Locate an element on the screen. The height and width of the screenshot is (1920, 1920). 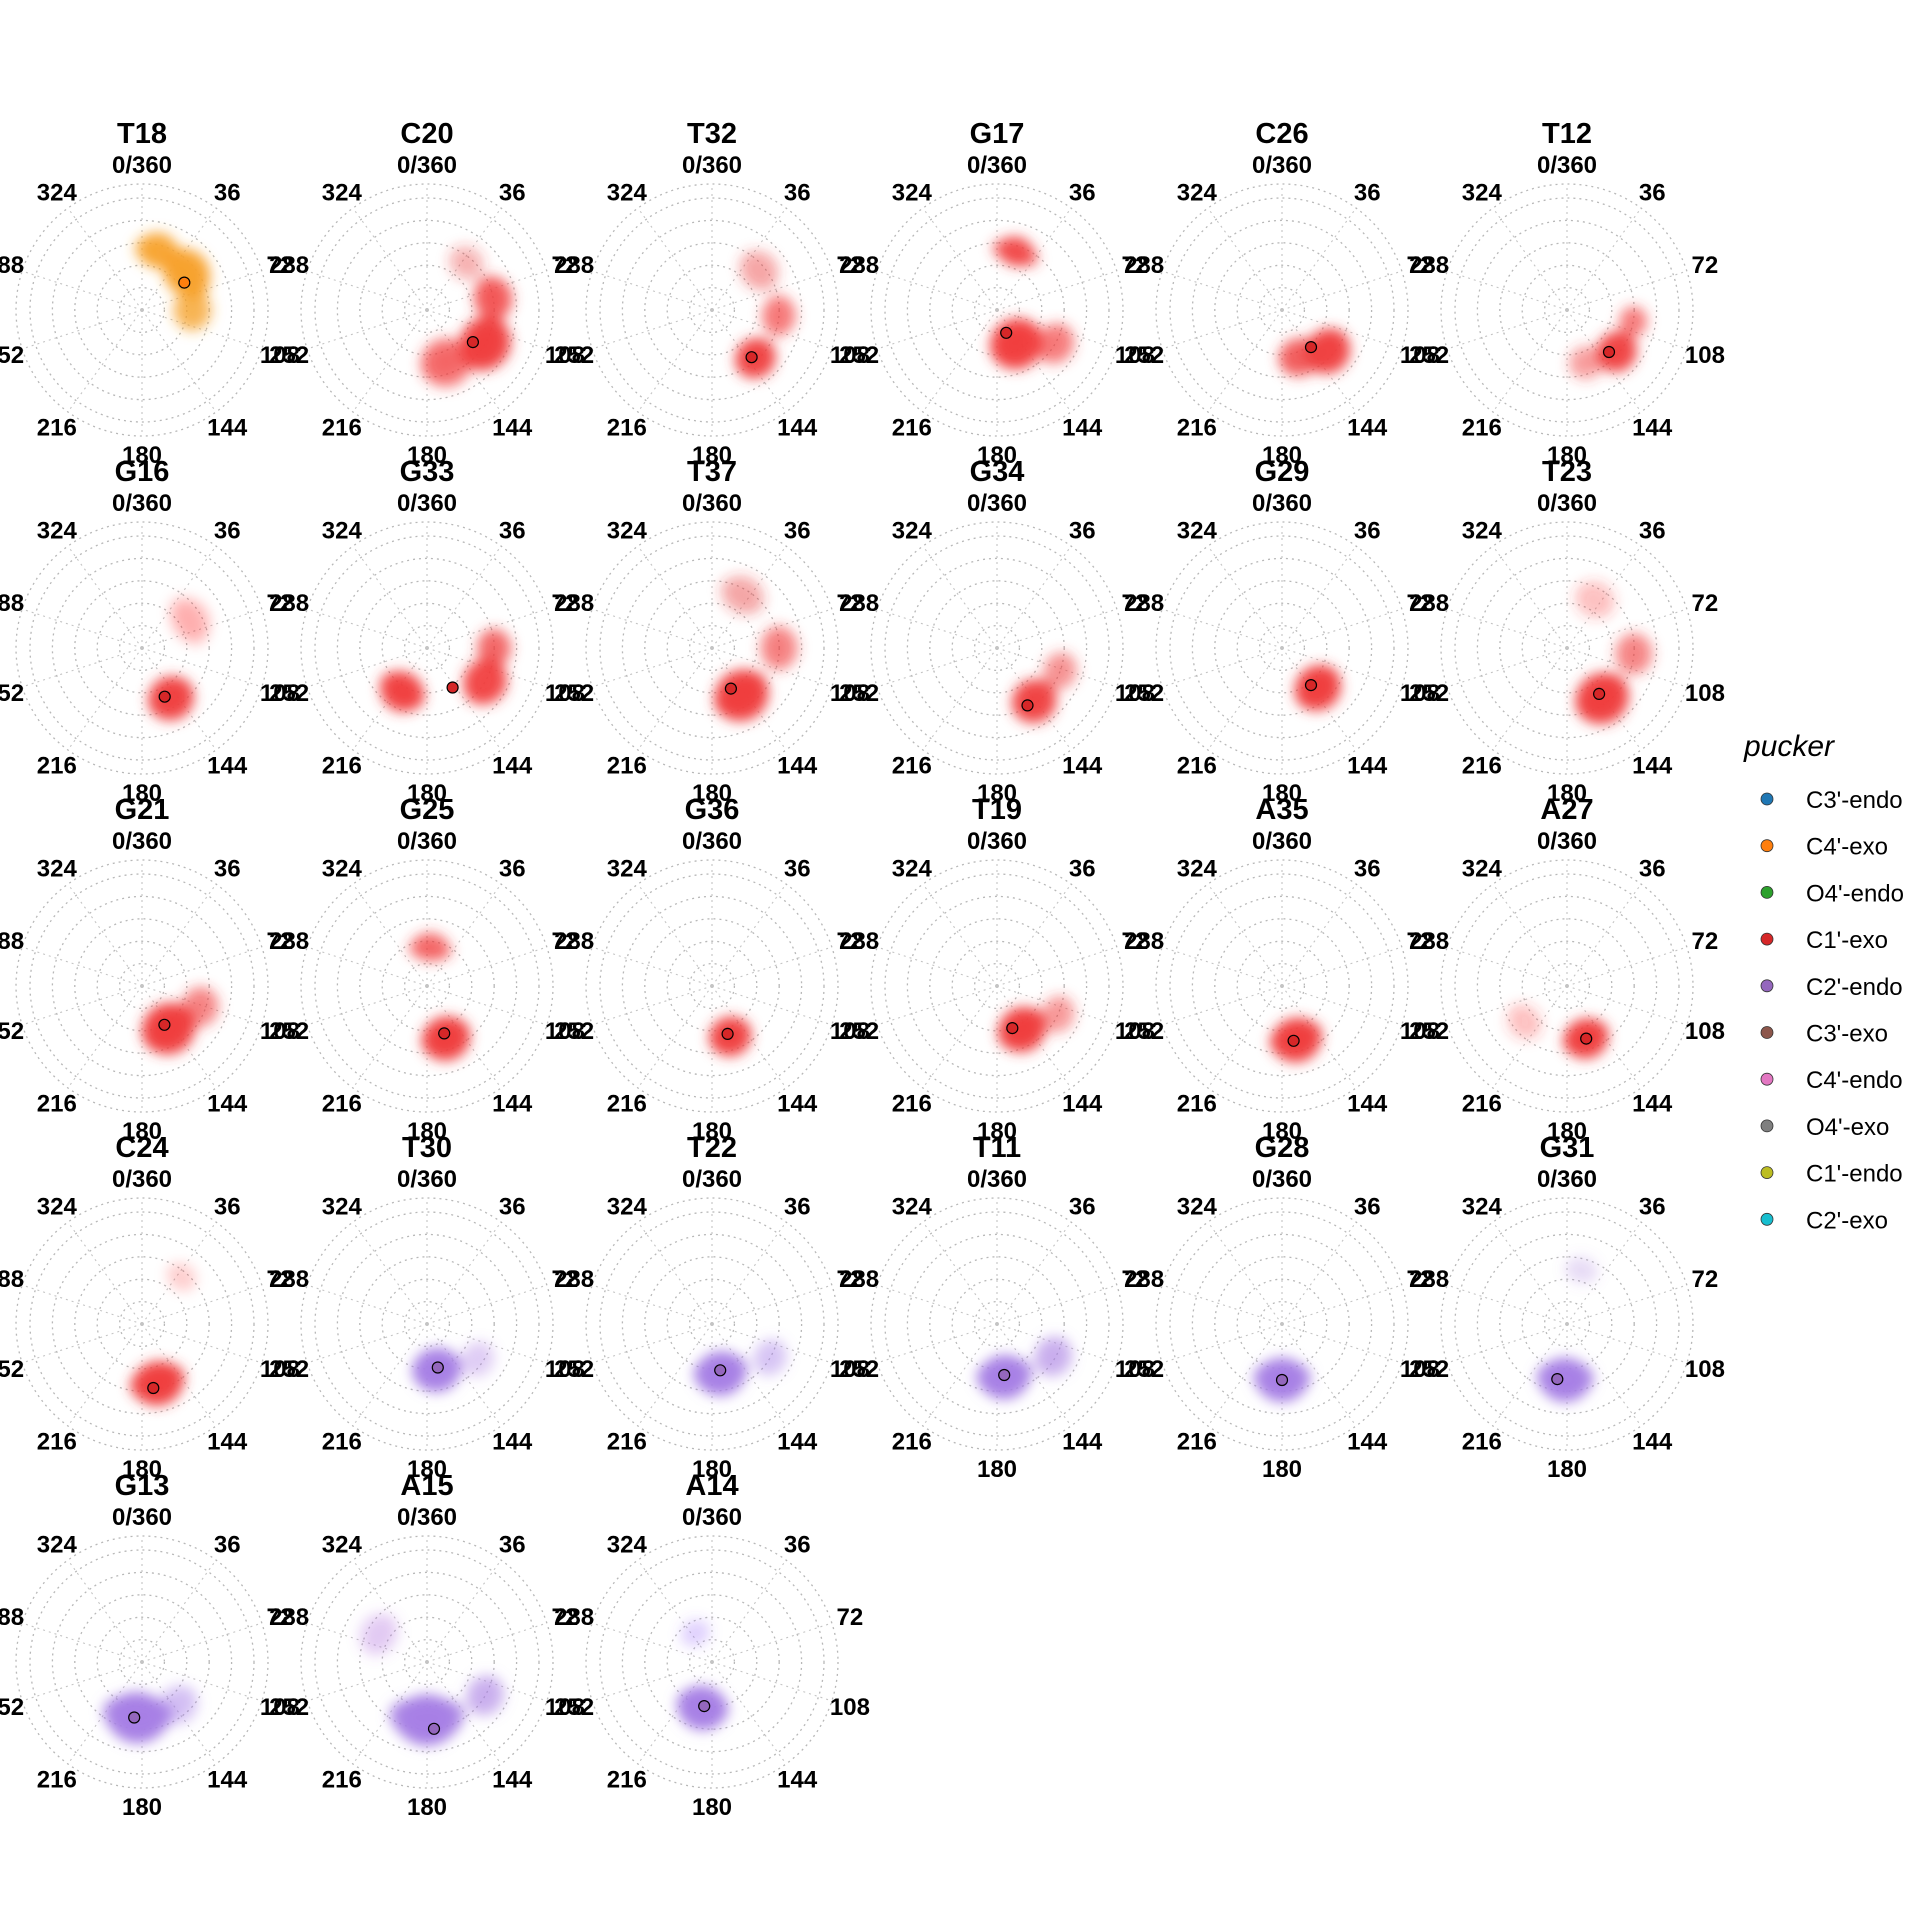
panel-title: T12 is located at coordinates (1567, 134).